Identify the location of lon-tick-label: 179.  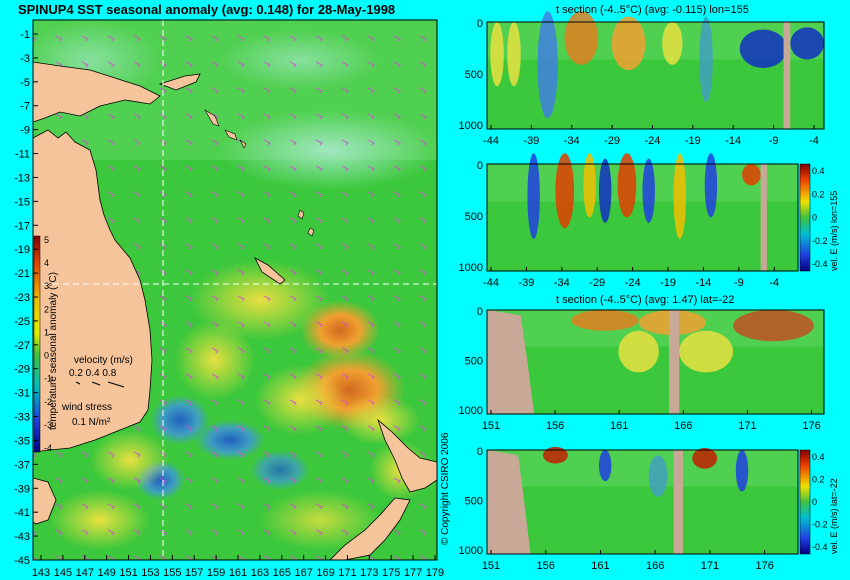
(435, 573).